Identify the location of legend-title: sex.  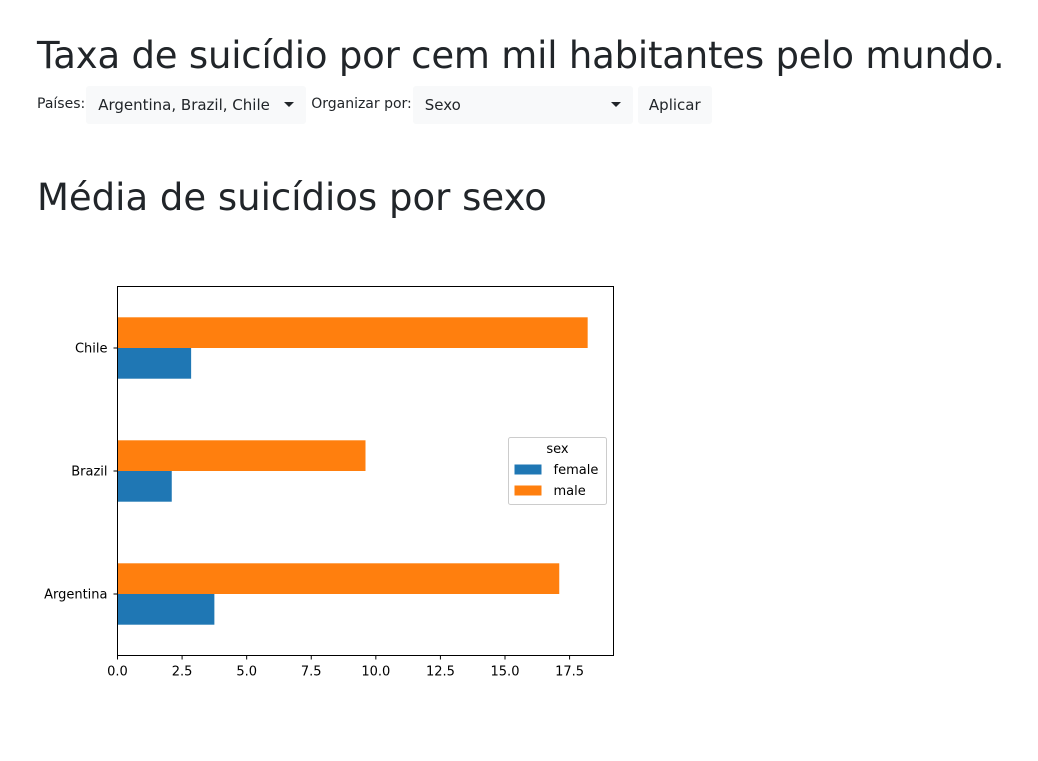
(557, 449).